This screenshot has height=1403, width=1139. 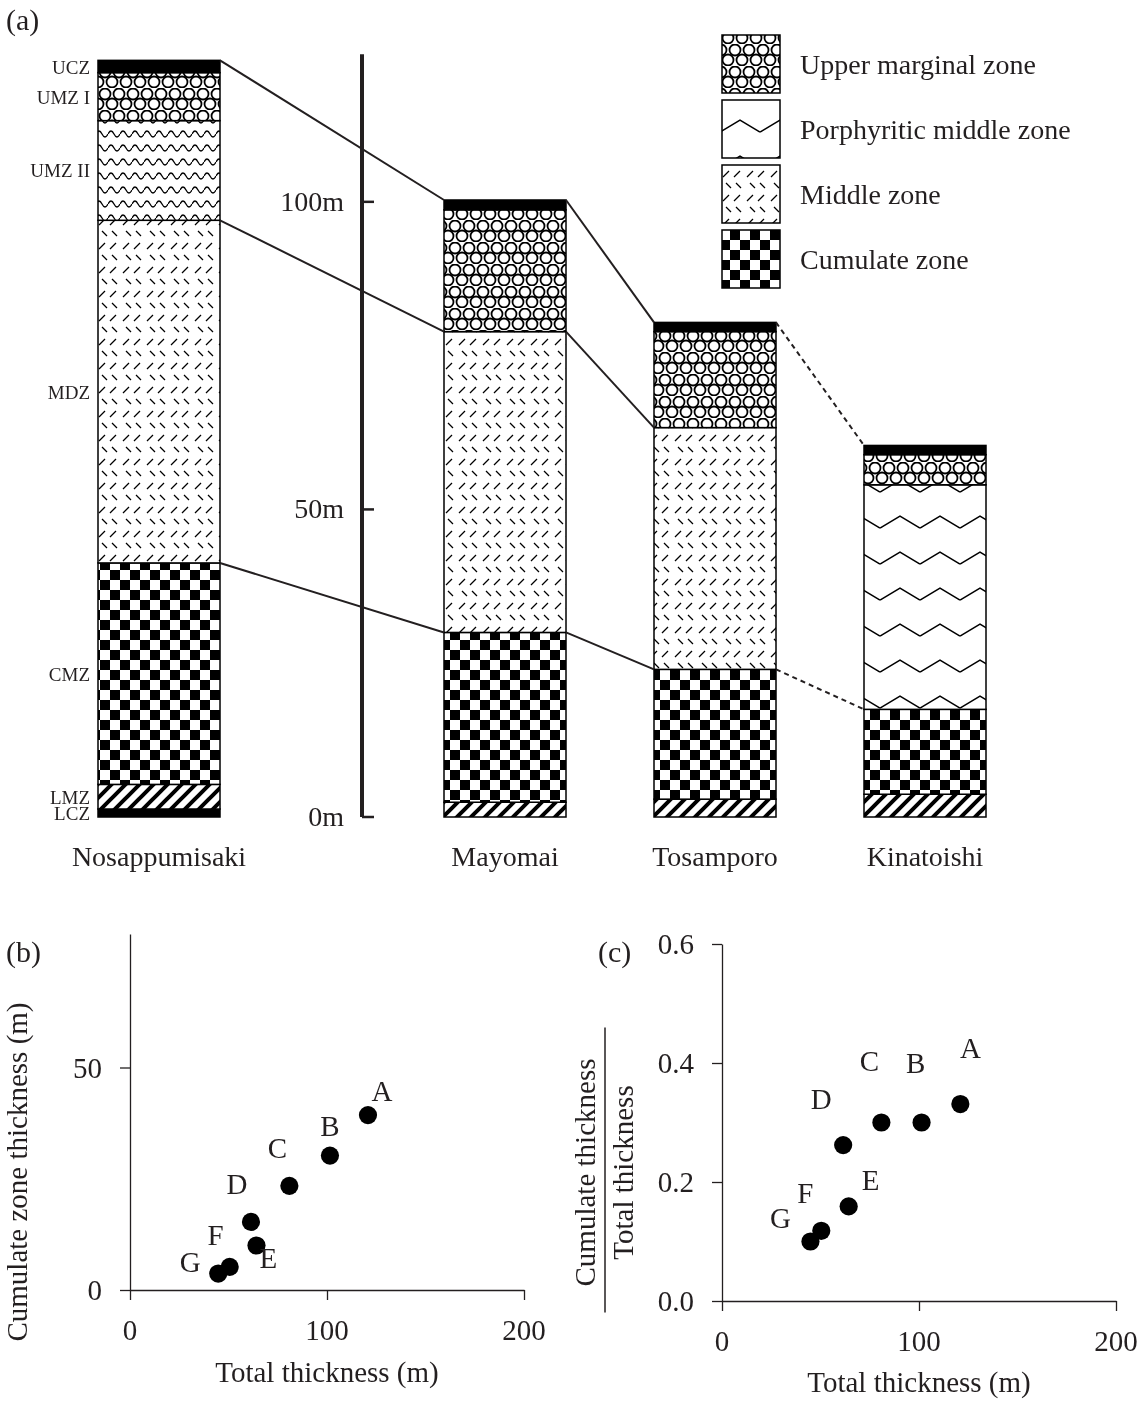 I want to click on y-axis-title: Cumulate zone thickness (m), so click(x=17, y=1172).